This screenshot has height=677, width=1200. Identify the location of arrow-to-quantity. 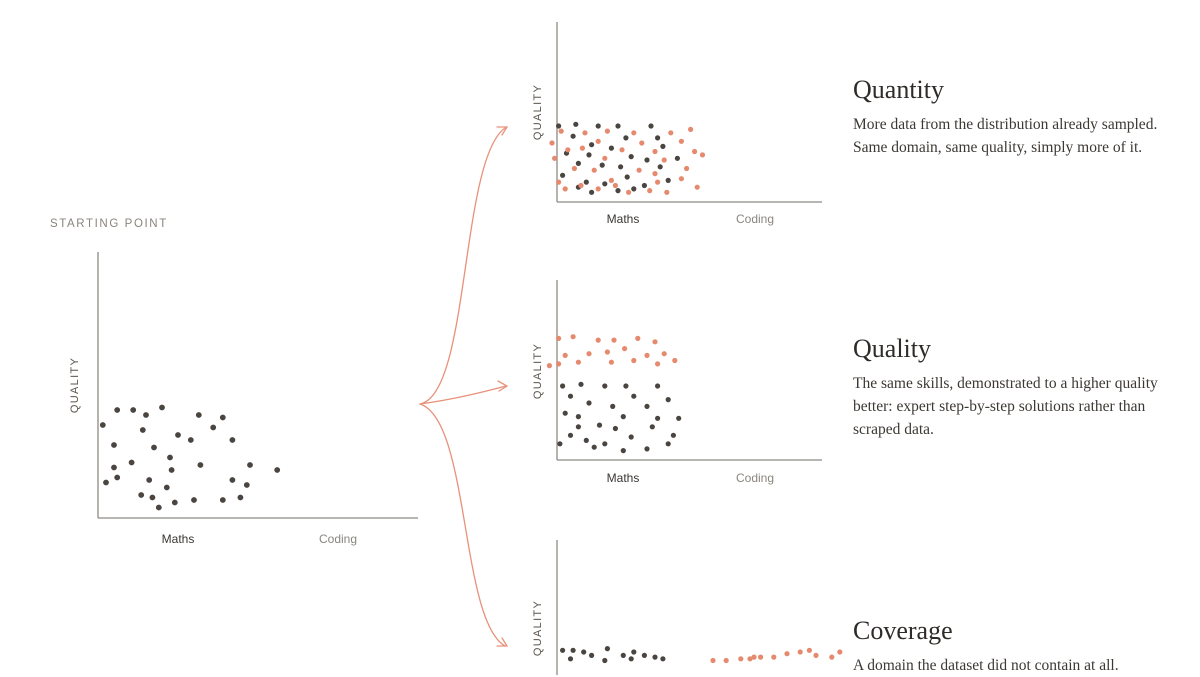
(462, 266).